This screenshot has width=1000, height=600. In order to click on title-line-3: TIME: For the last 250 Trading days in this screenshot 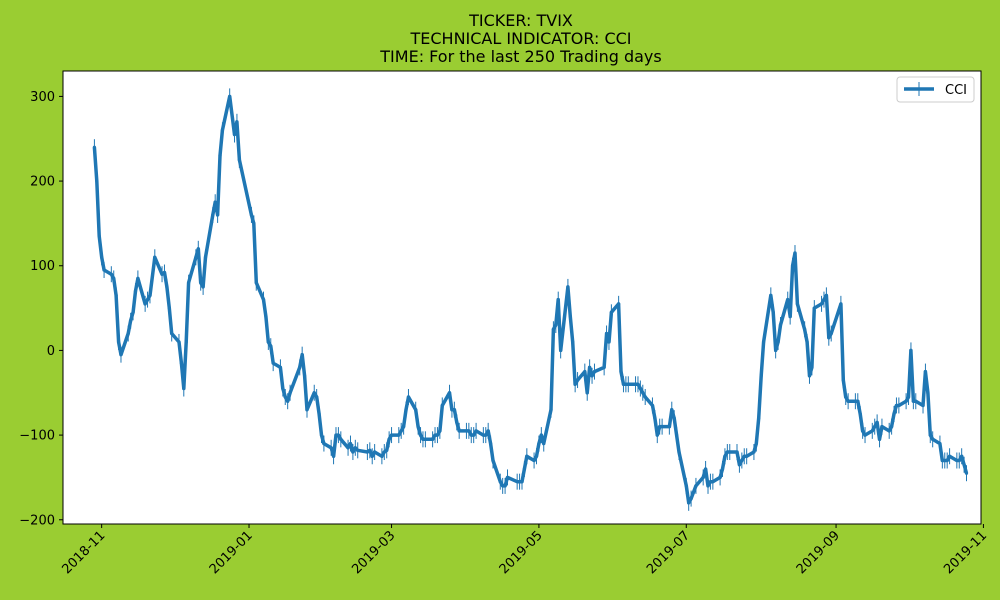, I will do `click(520, 56)`.